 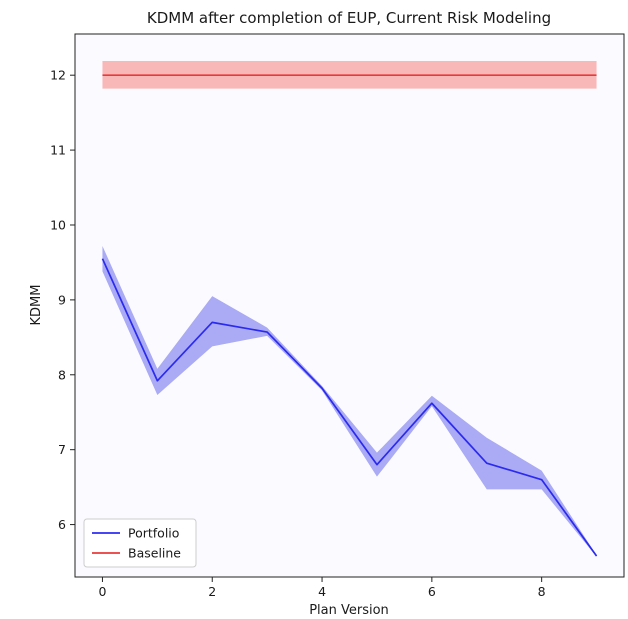 What do you see at coordinates (62, 374) in the screenshot?
I see `y-tick-label: 8` at bounding box center [62, 374].